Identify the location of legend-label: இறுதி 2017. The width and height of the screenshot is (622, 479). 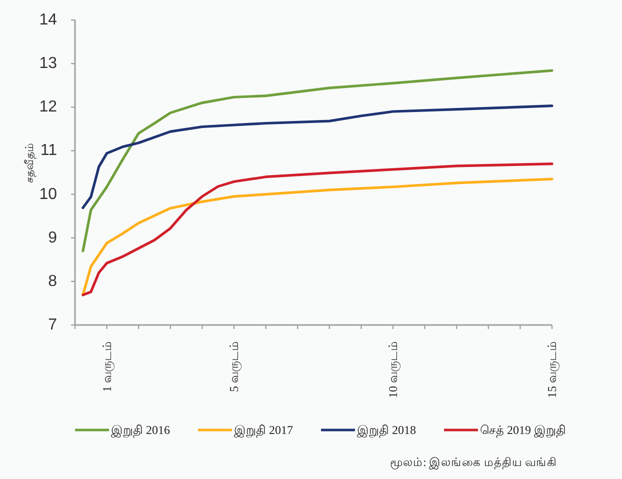
(263, 430).